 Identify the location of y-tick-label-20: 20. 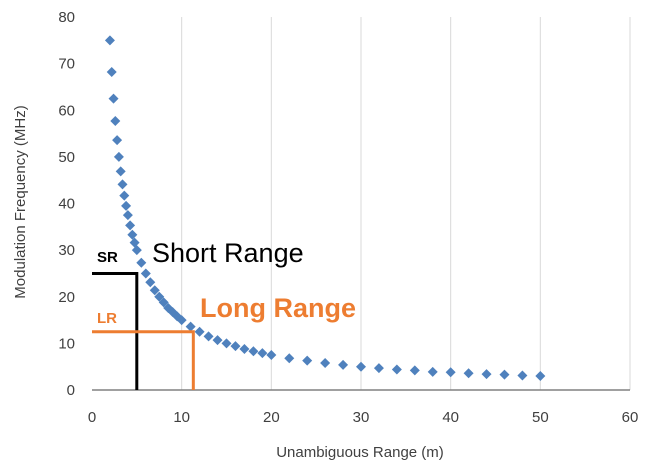
(66, 297).